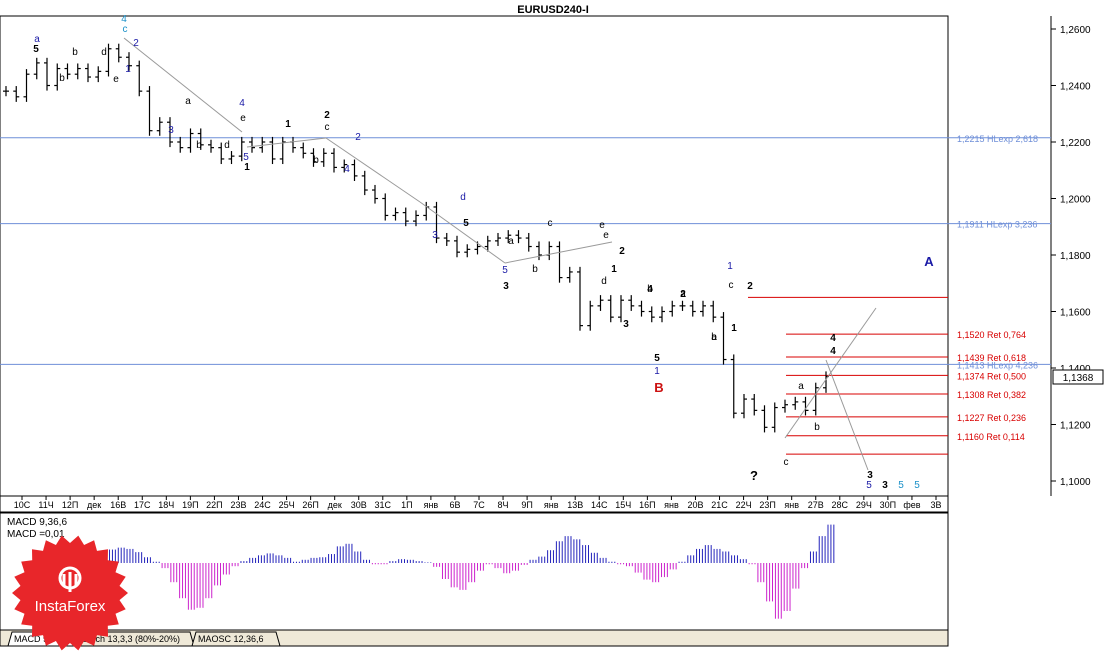  Describe the element at coordinates (991, 418) in the screenshot. I see `level-label: 1,1227 Ret 0,236` at that location.